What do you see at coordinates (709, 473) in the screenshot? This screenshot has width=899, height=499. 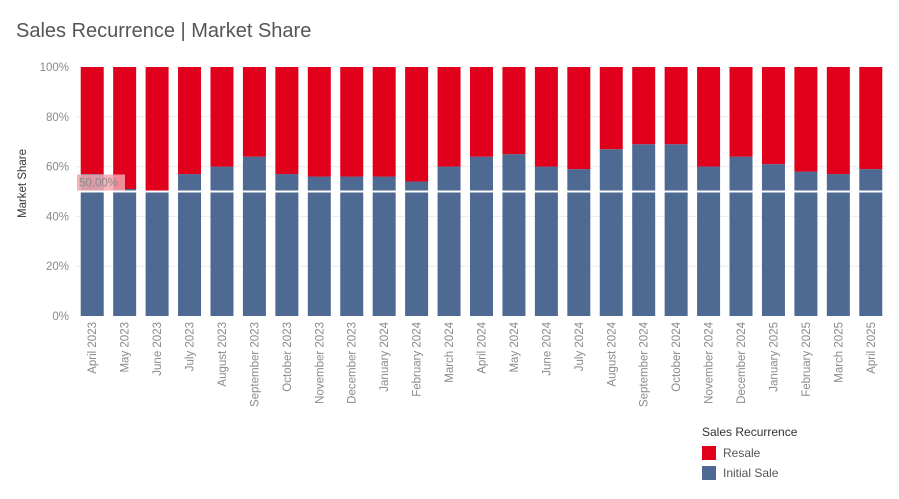 I see `legend-swatch-initial-sale` at bounding box center [709, 473].